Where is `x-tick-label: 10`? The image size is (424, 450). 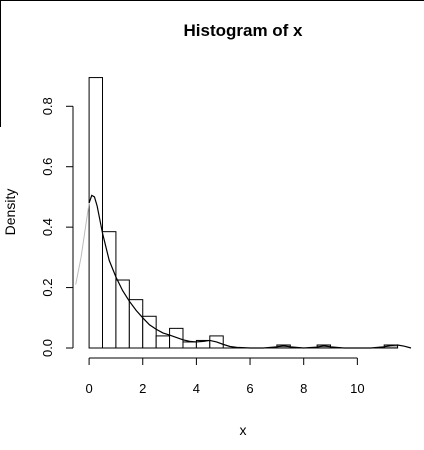
x-tick-label: 10 is located at coordinates (357, 388).